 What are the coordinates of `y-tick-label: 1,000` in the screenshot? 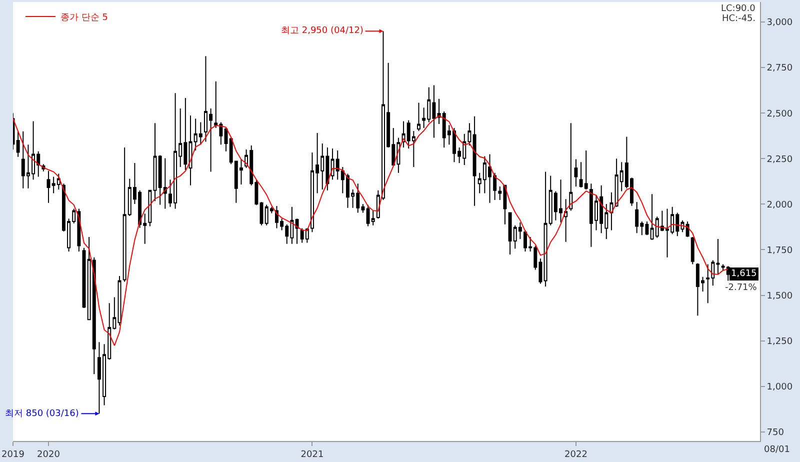 It's located at (779, 387).